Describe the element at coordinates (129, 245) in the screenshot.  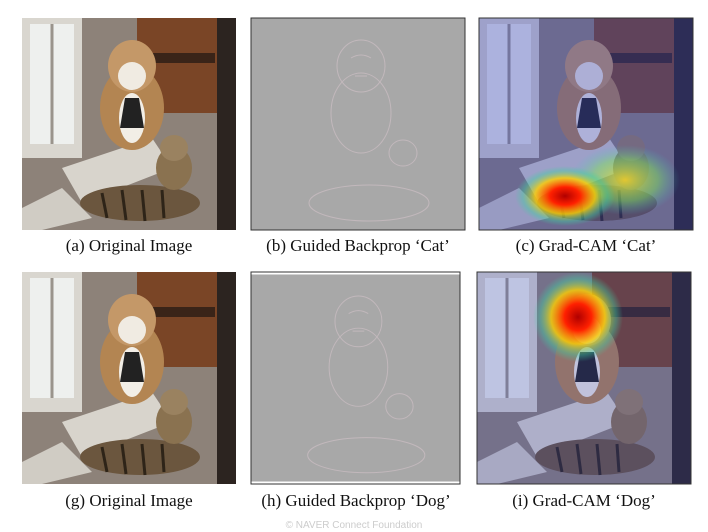
I see `caption: (a) Original Image` at that location.